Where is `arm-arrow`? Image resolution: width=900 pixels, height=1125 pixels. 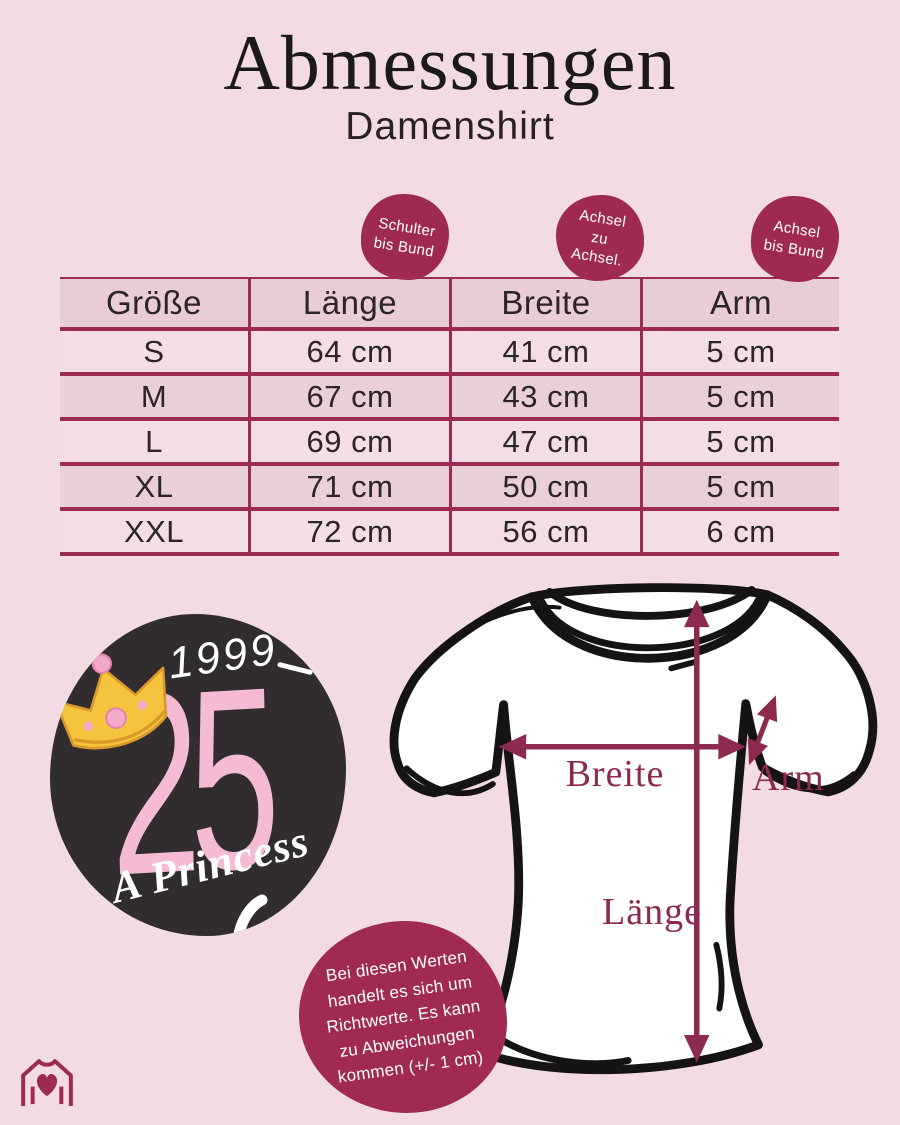 arm-arrow is located at coordinates (762, 730).